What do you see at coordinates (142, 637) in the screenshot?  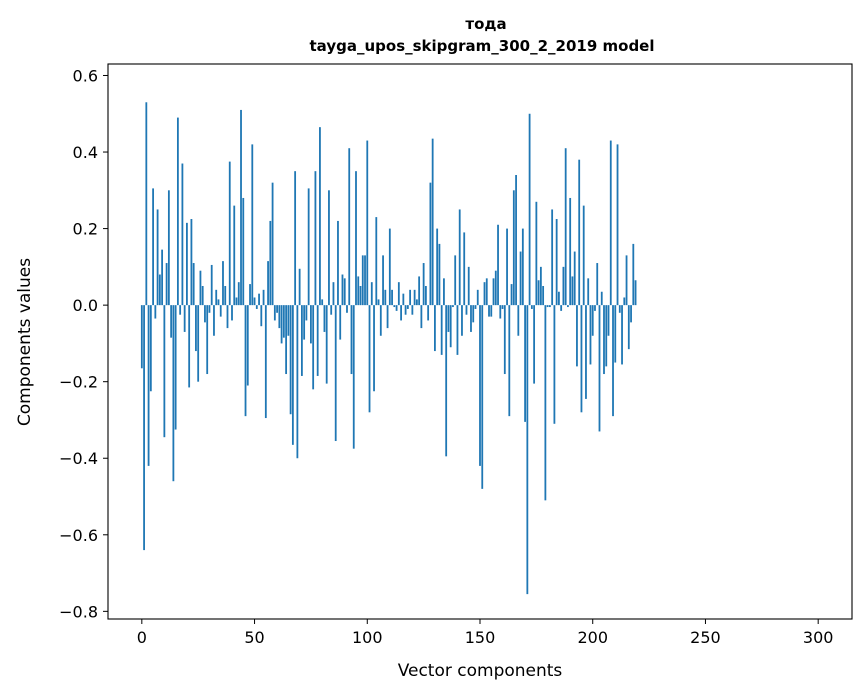 I see `x-tick-label: 0` at bounding box center [142, 637].